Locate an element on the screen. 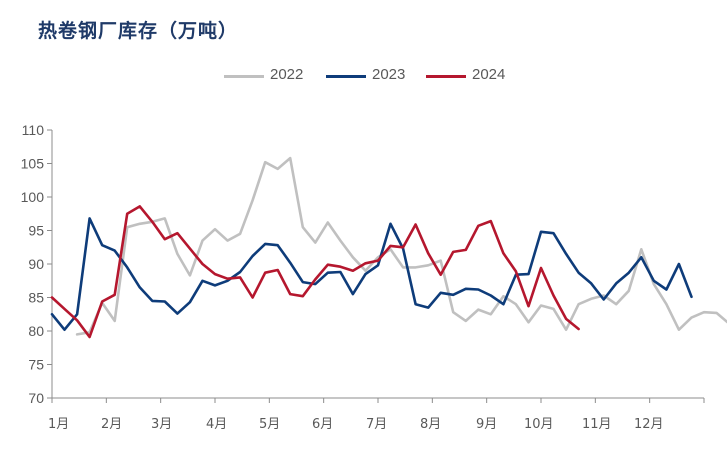  x-tick-label: 9月 is located at coordinates (486, 424).